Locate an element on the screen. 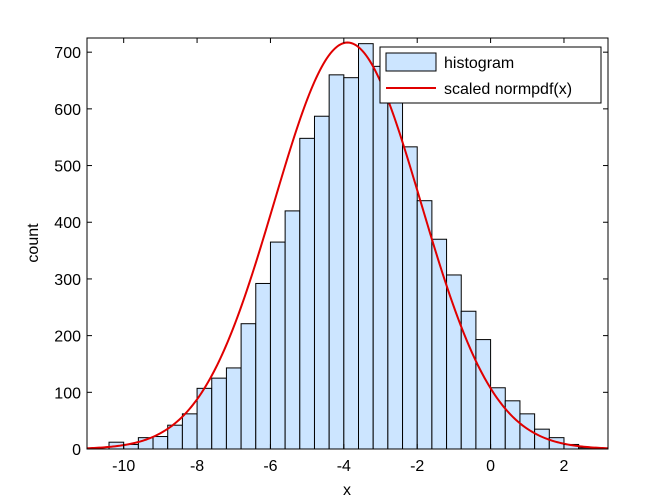 Image resolution: width=672 pixels, height=504 pixels. x-tick-label: -10 is located at coordinates (123, 466).